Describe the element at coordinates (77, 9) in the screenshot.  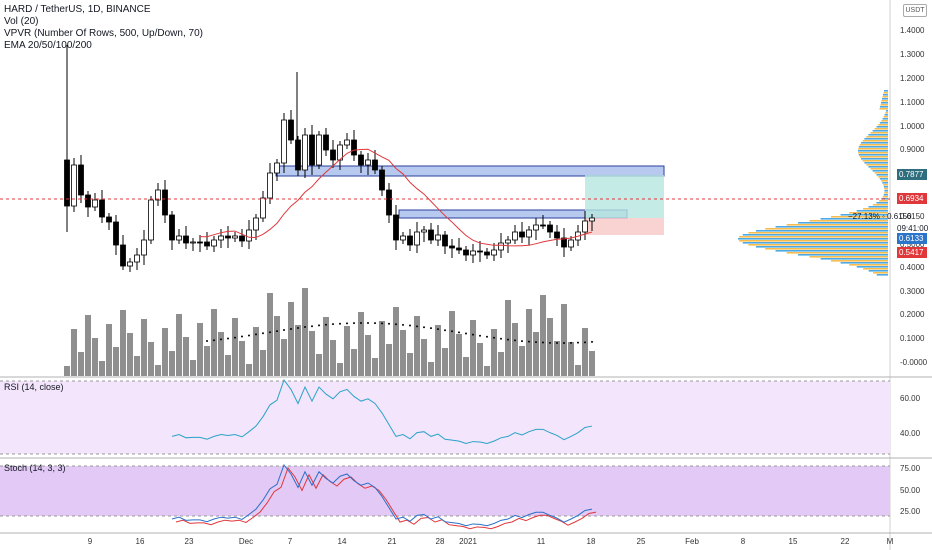
I see `symbol-title: HARD / TetherUS, 1D, BINANCE` at that location.